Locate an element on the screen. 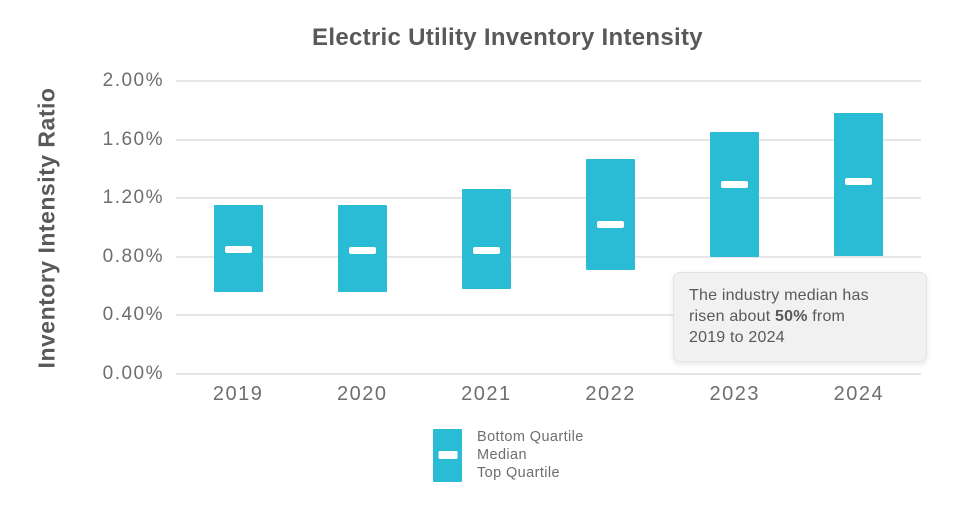  x-tick-label-2020: 2020 is located at coordinates (362, 394).